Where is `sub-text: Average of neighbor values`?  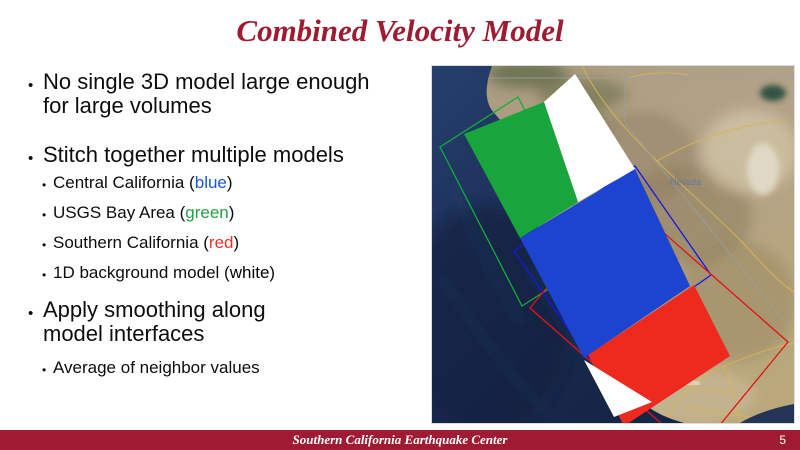 sub-text: Average of neighbor values is located at coordinates (156, 367).